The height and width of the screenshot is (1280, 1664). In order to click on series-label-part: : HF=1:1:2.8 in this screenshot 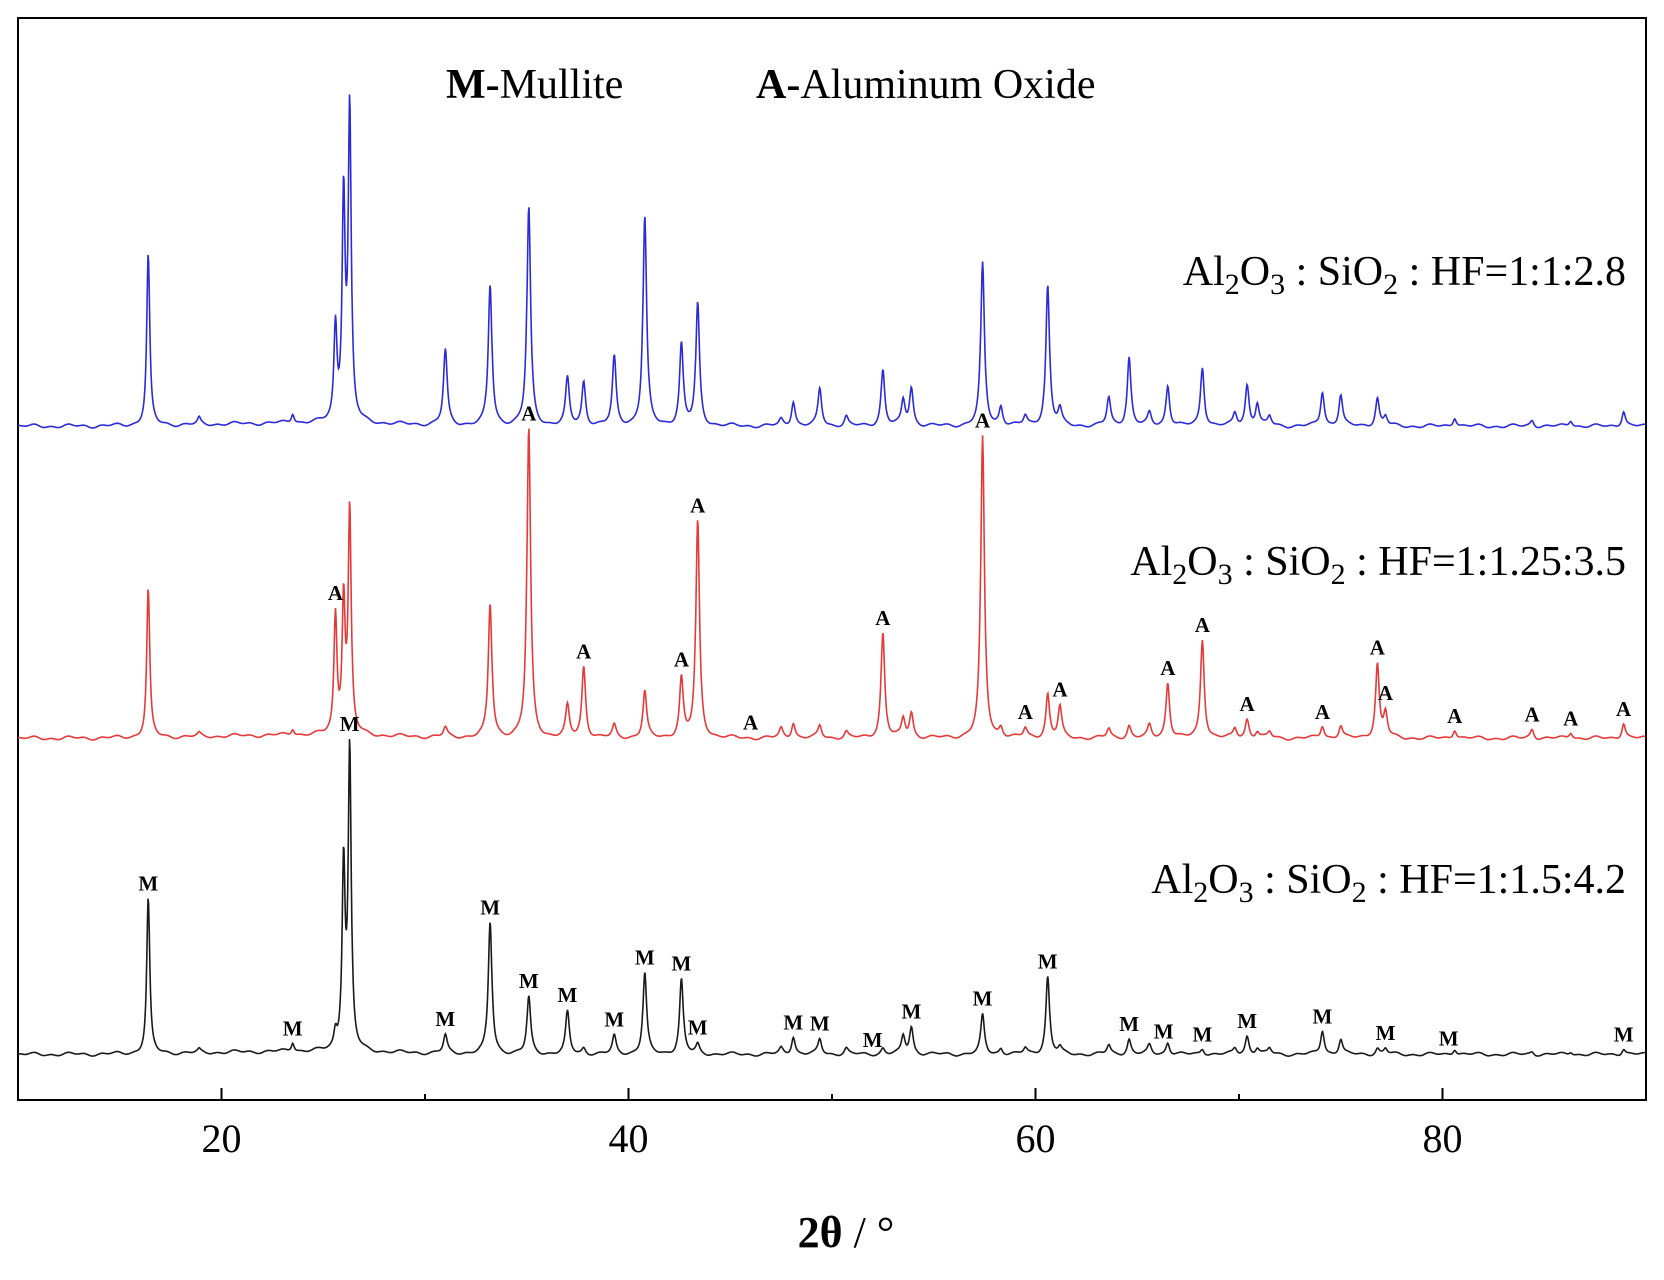, I will do `click(1512, 272)`.